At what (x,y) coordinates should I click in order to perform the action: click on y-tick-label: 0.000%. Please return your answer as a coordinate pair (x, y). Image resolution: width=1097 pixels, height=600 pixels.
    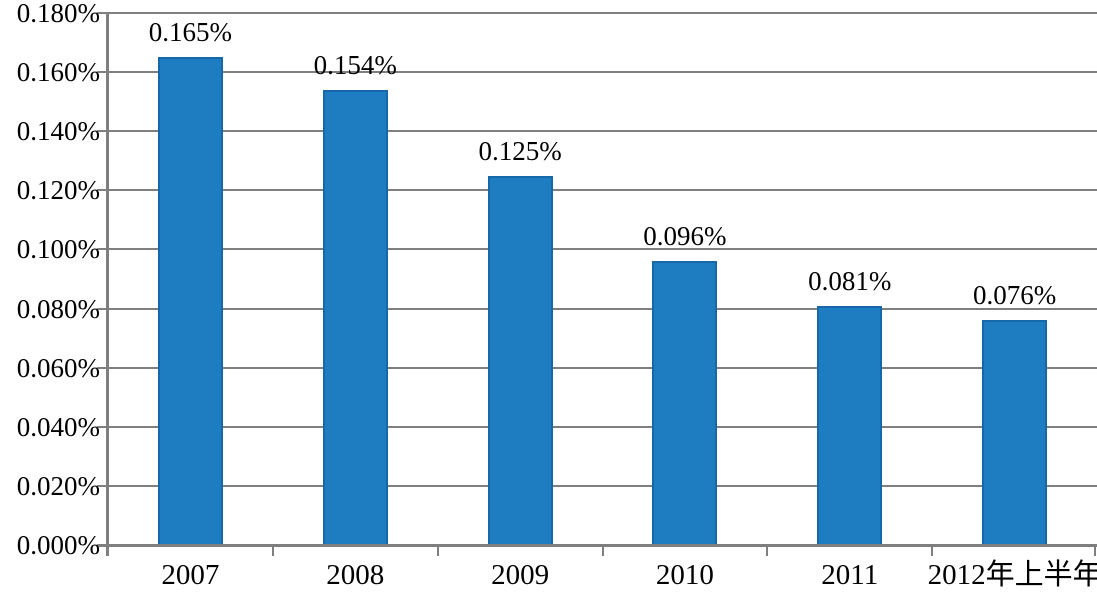
    Looking at the image, I should click on (58, 545).